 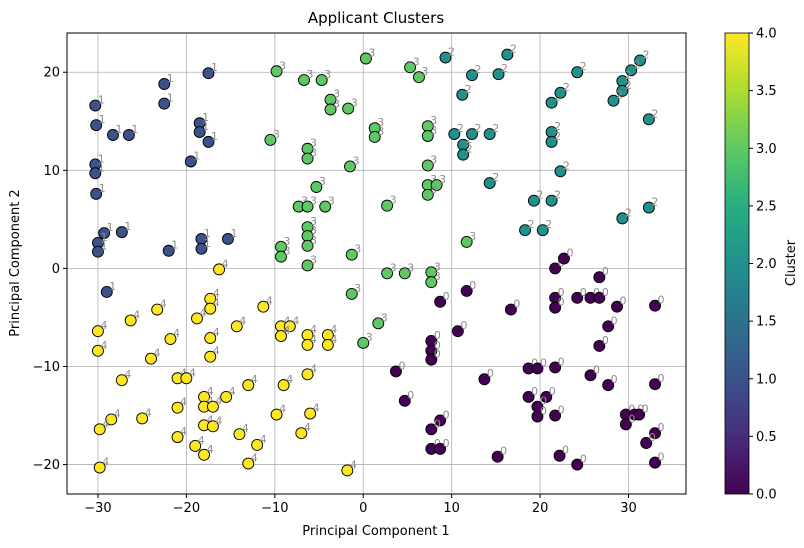 What do you see at coordinates (763, 265) in the screenshot?
I see `colorbar-ticks: 0.0 0.5 1.0 1.5 2.0 2.5 3.0 3.5 4.0` at bounding box center [763, 265].